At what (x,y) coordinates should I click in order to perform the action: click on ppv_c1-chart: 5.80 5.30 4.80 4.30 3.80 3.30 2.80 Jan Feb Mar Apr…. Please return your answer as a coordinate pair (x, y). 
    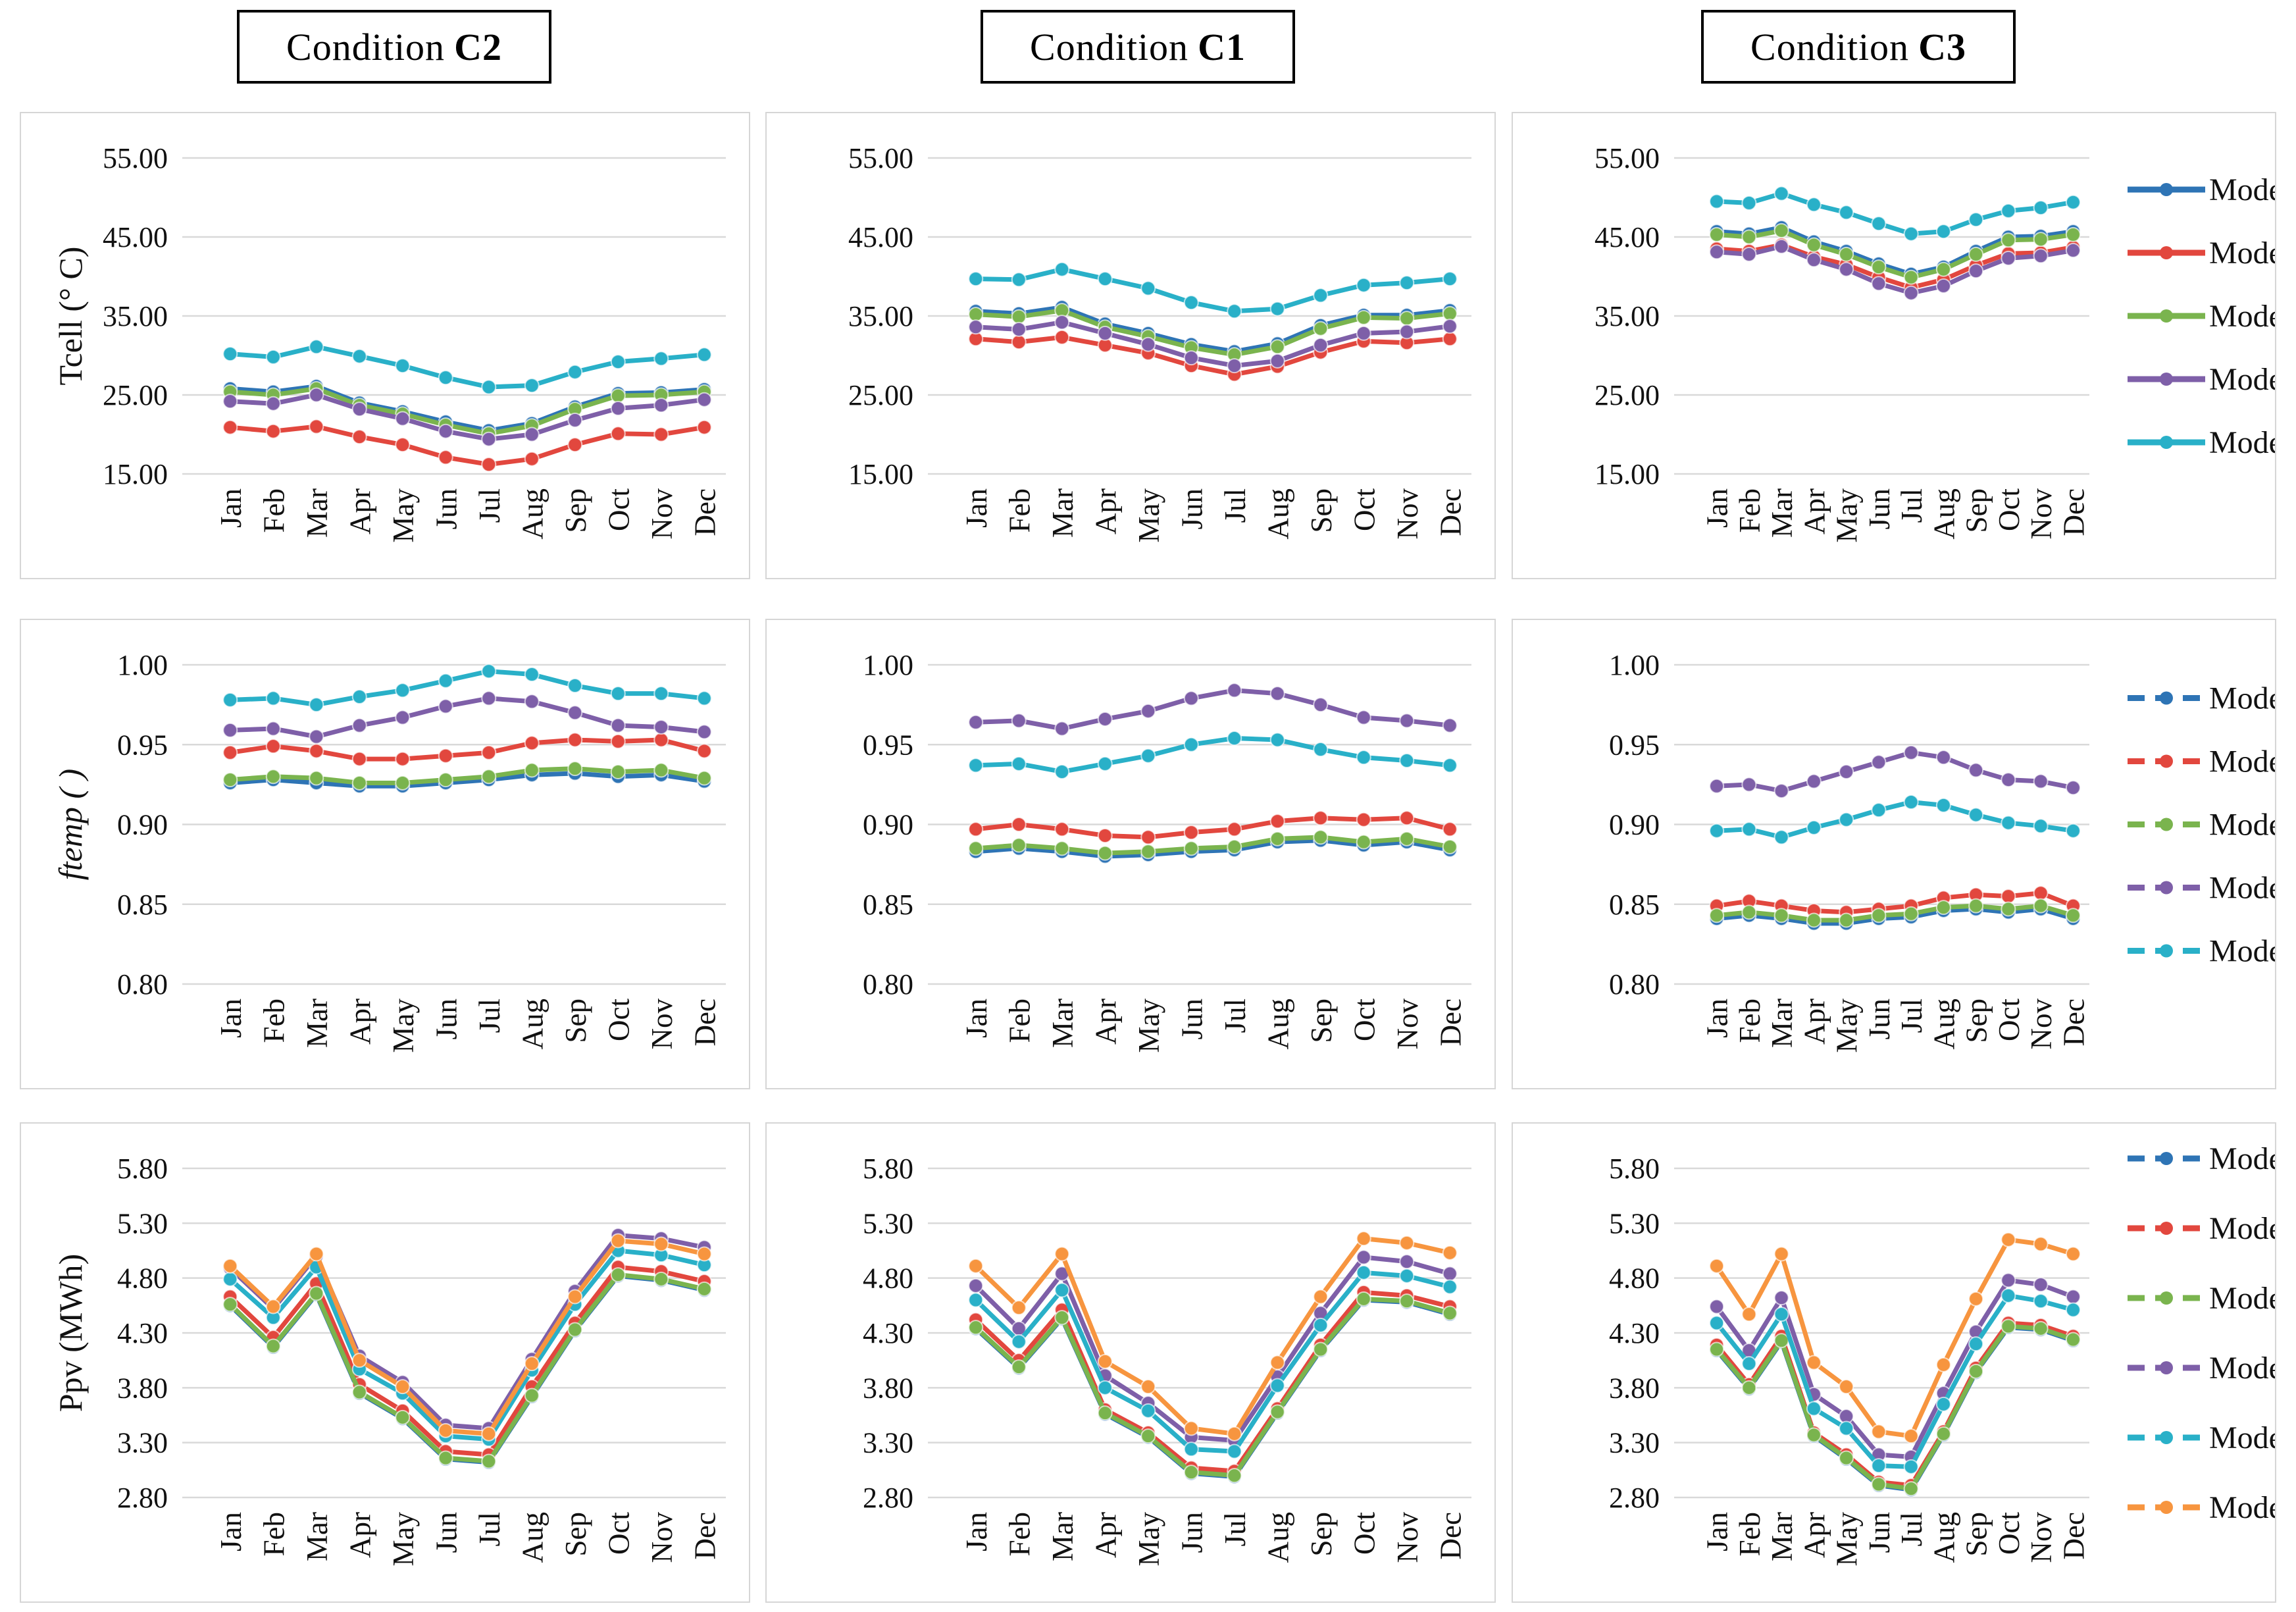
    Looking at the image, I should click on (1167, 1360).